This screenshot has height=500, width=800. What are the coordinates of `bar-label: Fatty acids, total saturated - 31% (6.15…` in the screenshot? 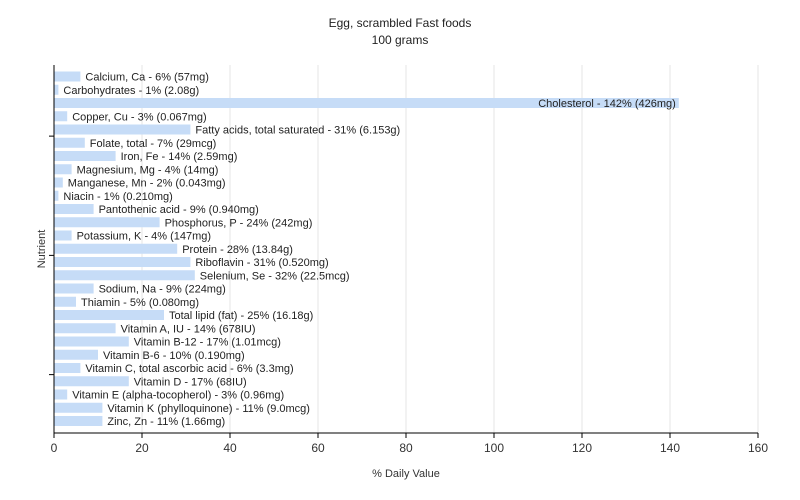 It's located at (297, 131).